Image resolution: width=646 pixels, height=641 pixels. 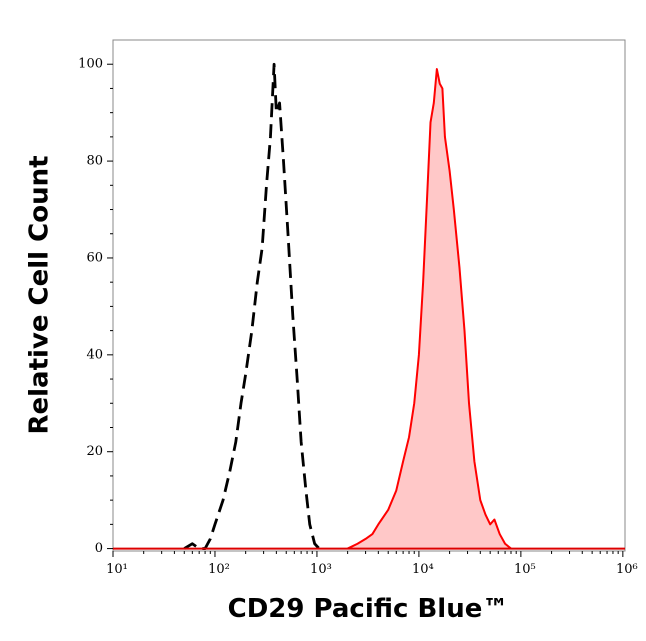 What do you see at coordinates (94, 354) in the screenshot?
I see `y-tick-label: 40` at bounding box center [94, 354].